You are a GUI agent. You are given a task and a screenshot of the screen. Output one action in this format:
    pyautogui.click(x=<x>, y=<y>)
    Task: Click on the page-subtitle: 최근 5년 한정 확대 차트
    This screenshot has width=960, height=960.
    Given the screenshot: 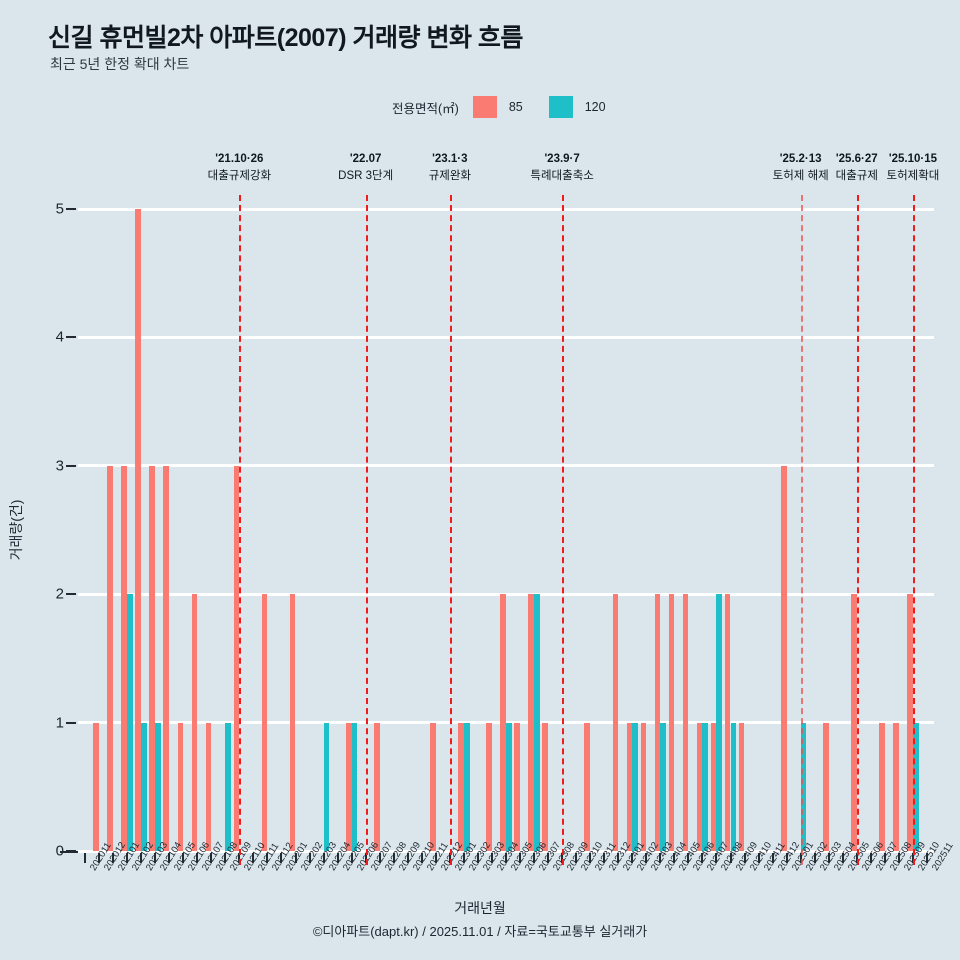 What is the action you would take?
    pyautogui.click(x=120, y=64)
    